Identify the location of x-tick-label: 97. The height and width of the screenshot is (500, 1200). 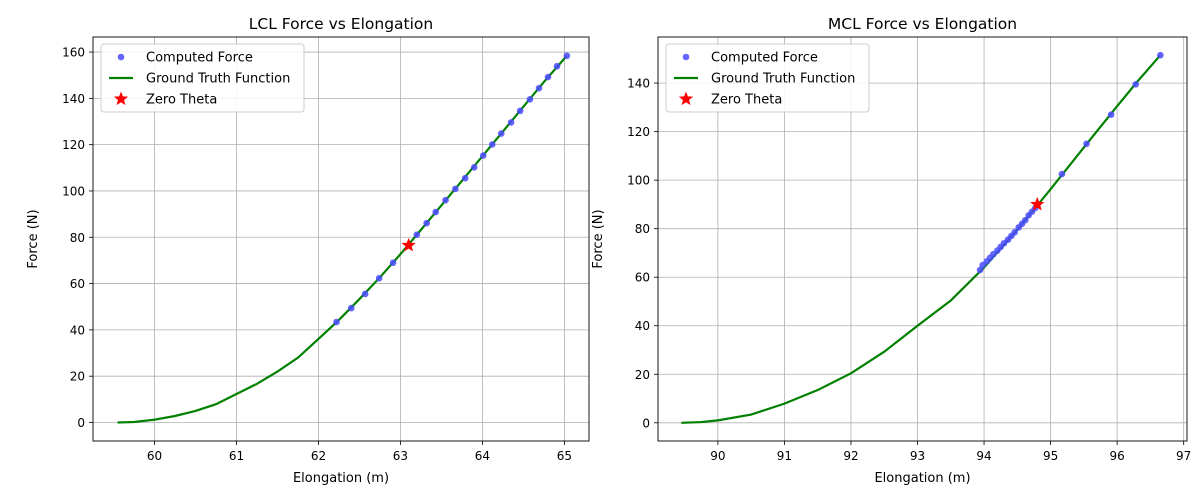
(1183, 456).